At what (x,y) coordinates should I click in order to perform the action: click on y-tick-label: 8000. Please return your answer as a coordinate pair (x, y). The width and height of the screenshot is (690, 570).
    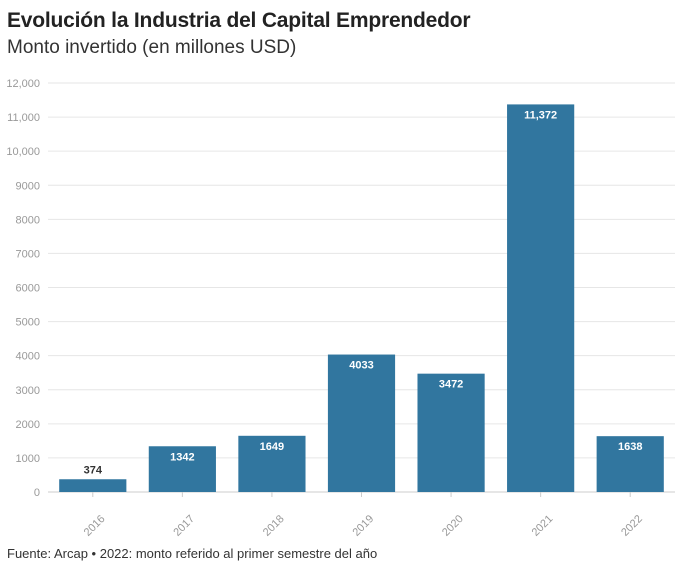
    Looking at the image, I should click on (28, 220).